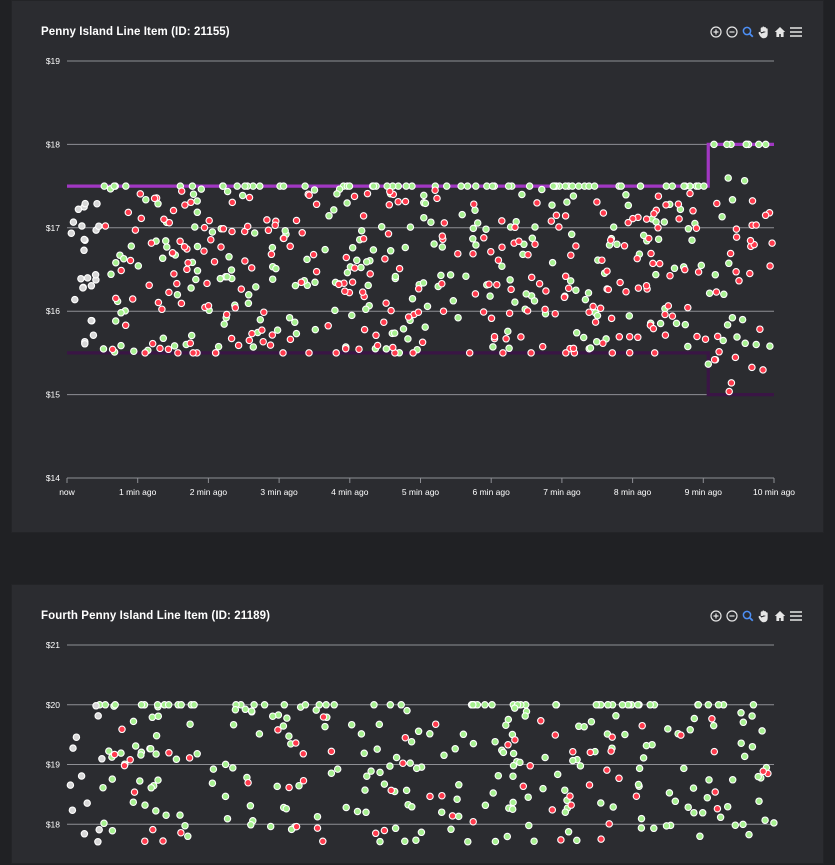 This screenshot has height=865, width=835. I want to click on reset-home-icon, so click(779, 32).